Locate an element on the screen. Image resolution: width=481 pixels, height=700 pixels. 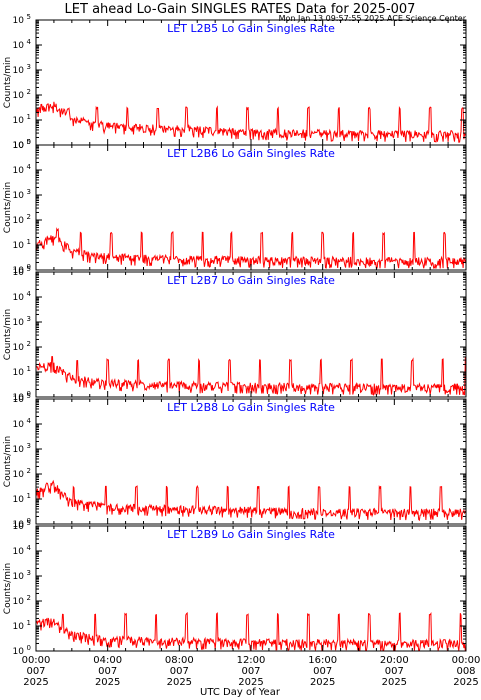
x-tick-time-label: 20:00 is located at coordinates (394, 660).